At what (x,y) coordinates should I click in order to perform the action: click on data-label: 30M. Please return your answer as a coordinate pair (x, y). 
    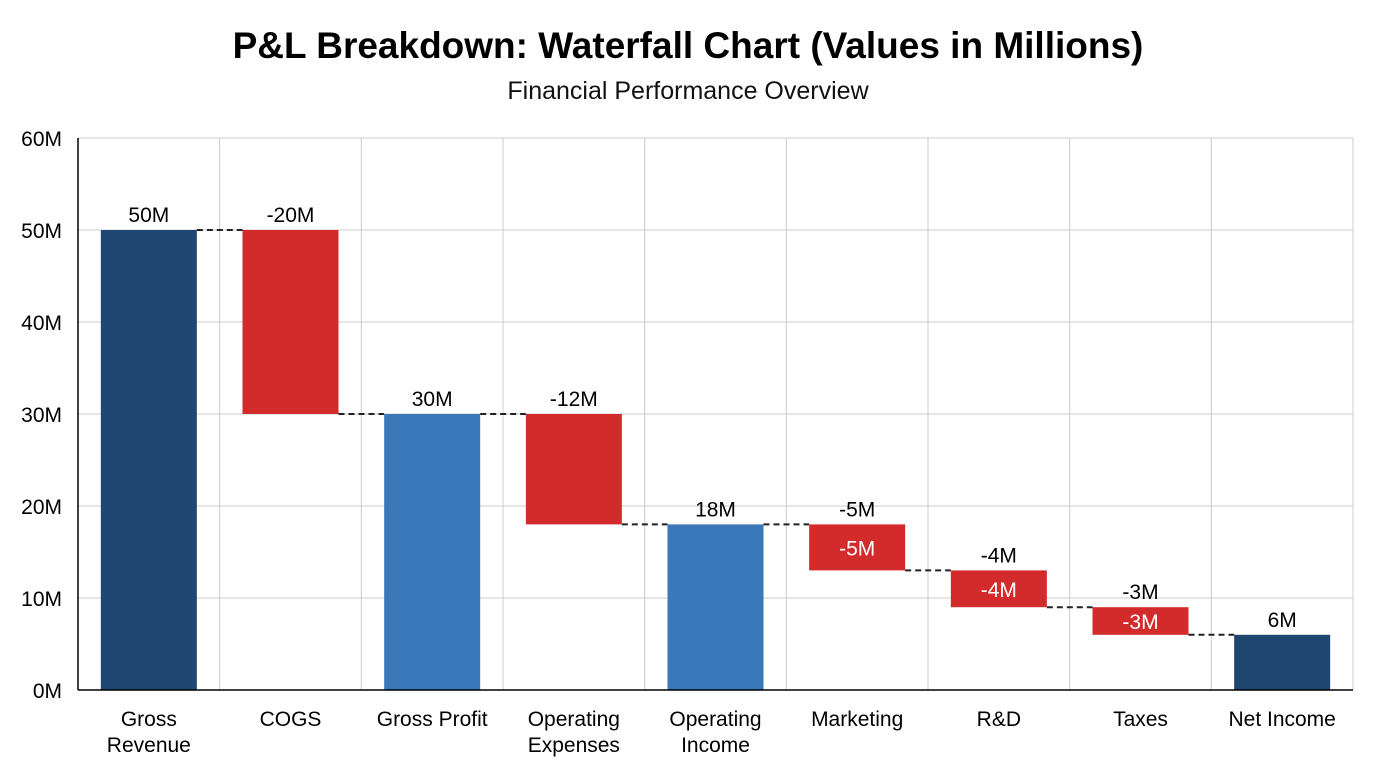
    Looking at the image, I should click on (432, 399).